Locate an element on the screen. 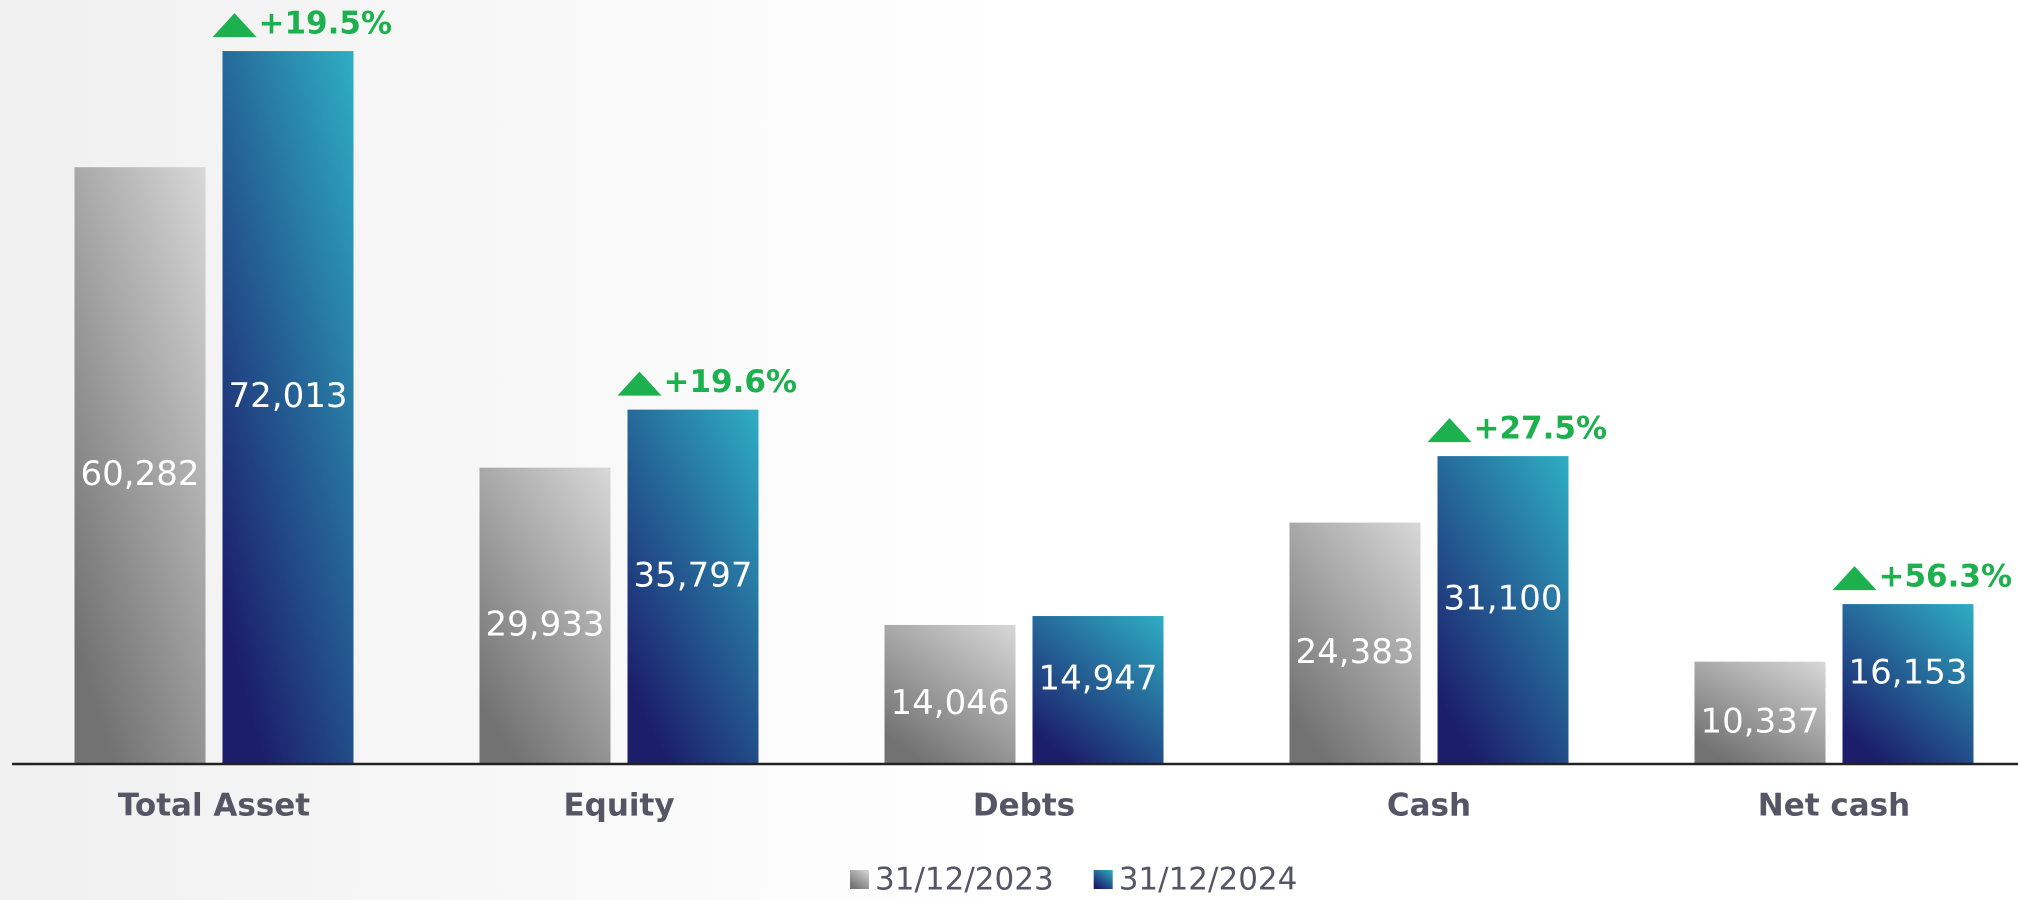 This screenshot has height=900, width=2018. value-label: 35,797 is located at coordinates (693, 575).